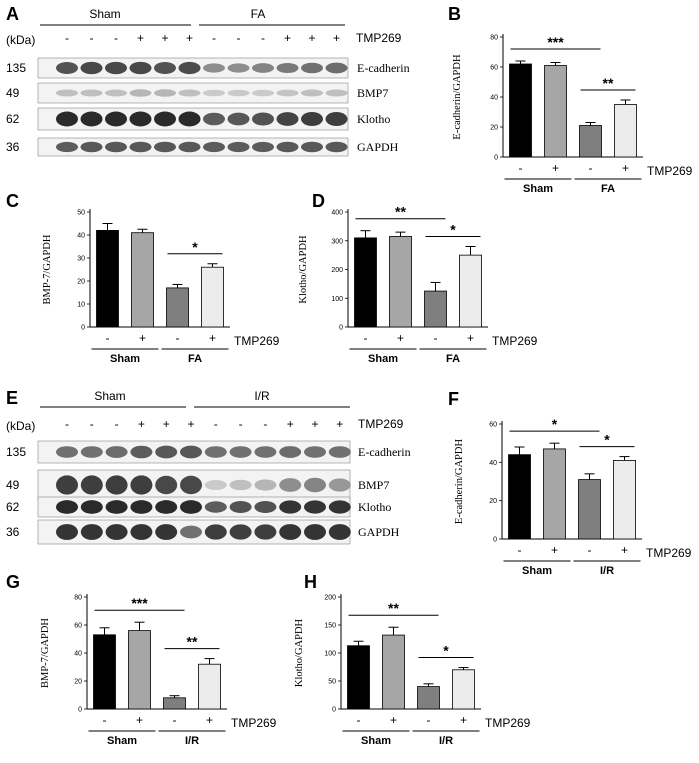 The height and width of the screenshot is (763, 699). Describe the element at coordinates (494, 98) in the screenshot. I see `y-tick-label: 40` at that location.